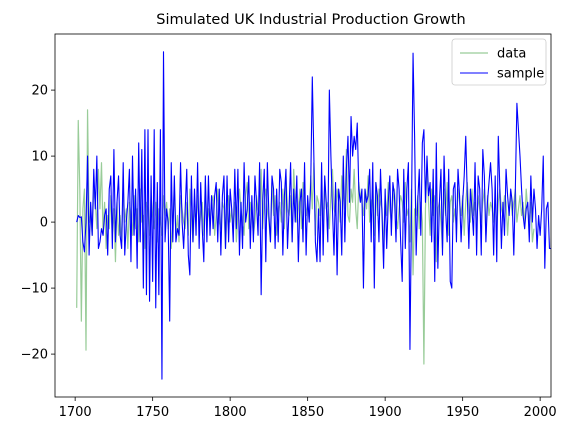  What do you see at coordinates (152, 412) in the screenshot?
I see `x-tick-label: 1750` at bounding box center [152, 412].